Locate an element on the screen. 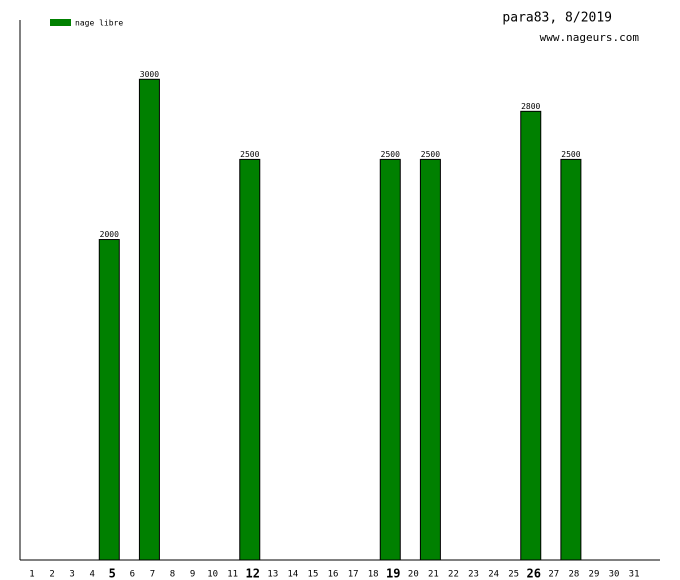 This screenshot has width=680, height=580. value-label: 2800 is located at coordinates (530, 106).